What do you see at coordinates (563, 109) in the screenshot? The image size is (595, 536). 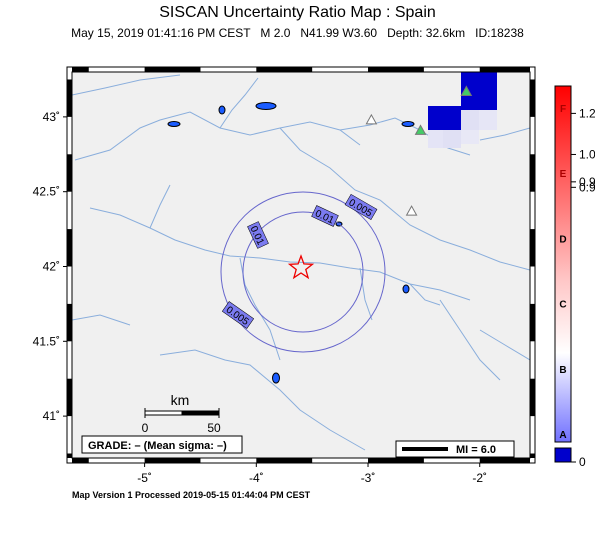 I see `colorbar-grade-letter: F` at bounding box center [563, 109].